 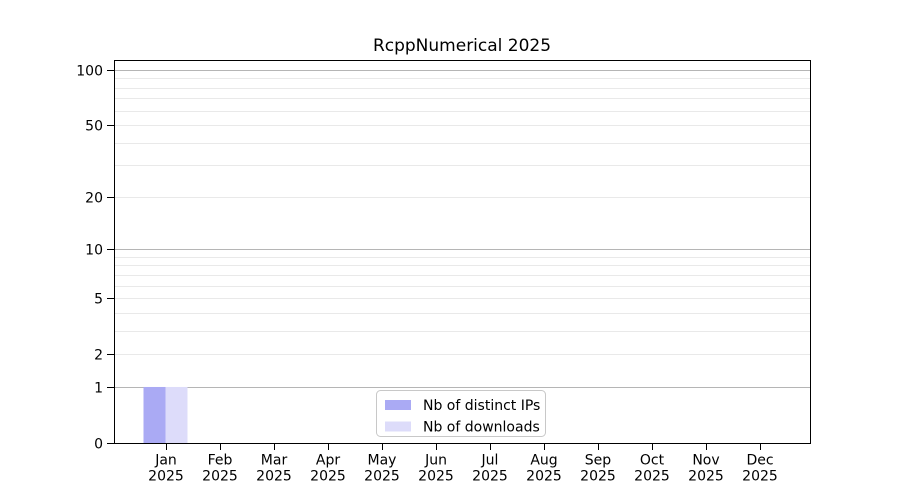 I want to click on x-tick-label-month: Feb, so click(x=220, y=461).